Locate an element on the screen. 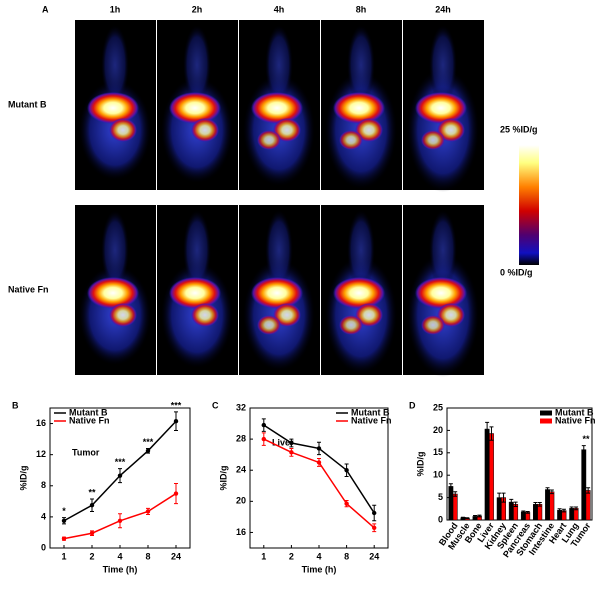 The image size is (601, 589). y-tick-label: 12 is located at coordinates (41, 454).